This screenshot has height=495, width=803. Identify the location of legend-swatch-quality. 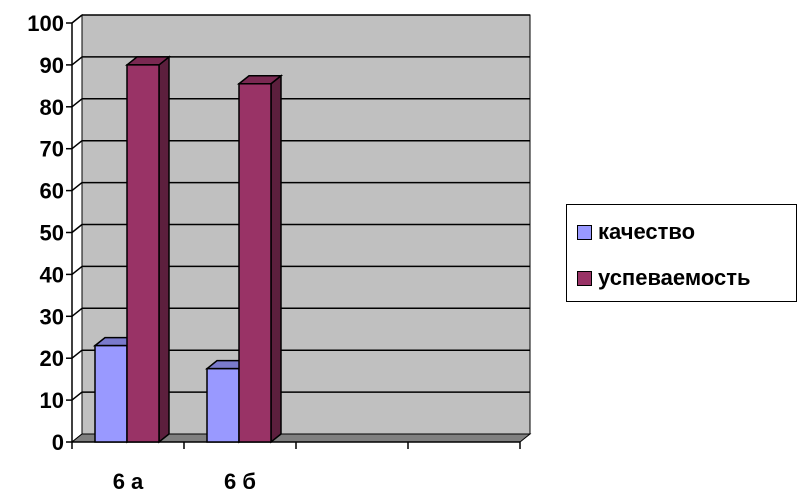
(584, 232).